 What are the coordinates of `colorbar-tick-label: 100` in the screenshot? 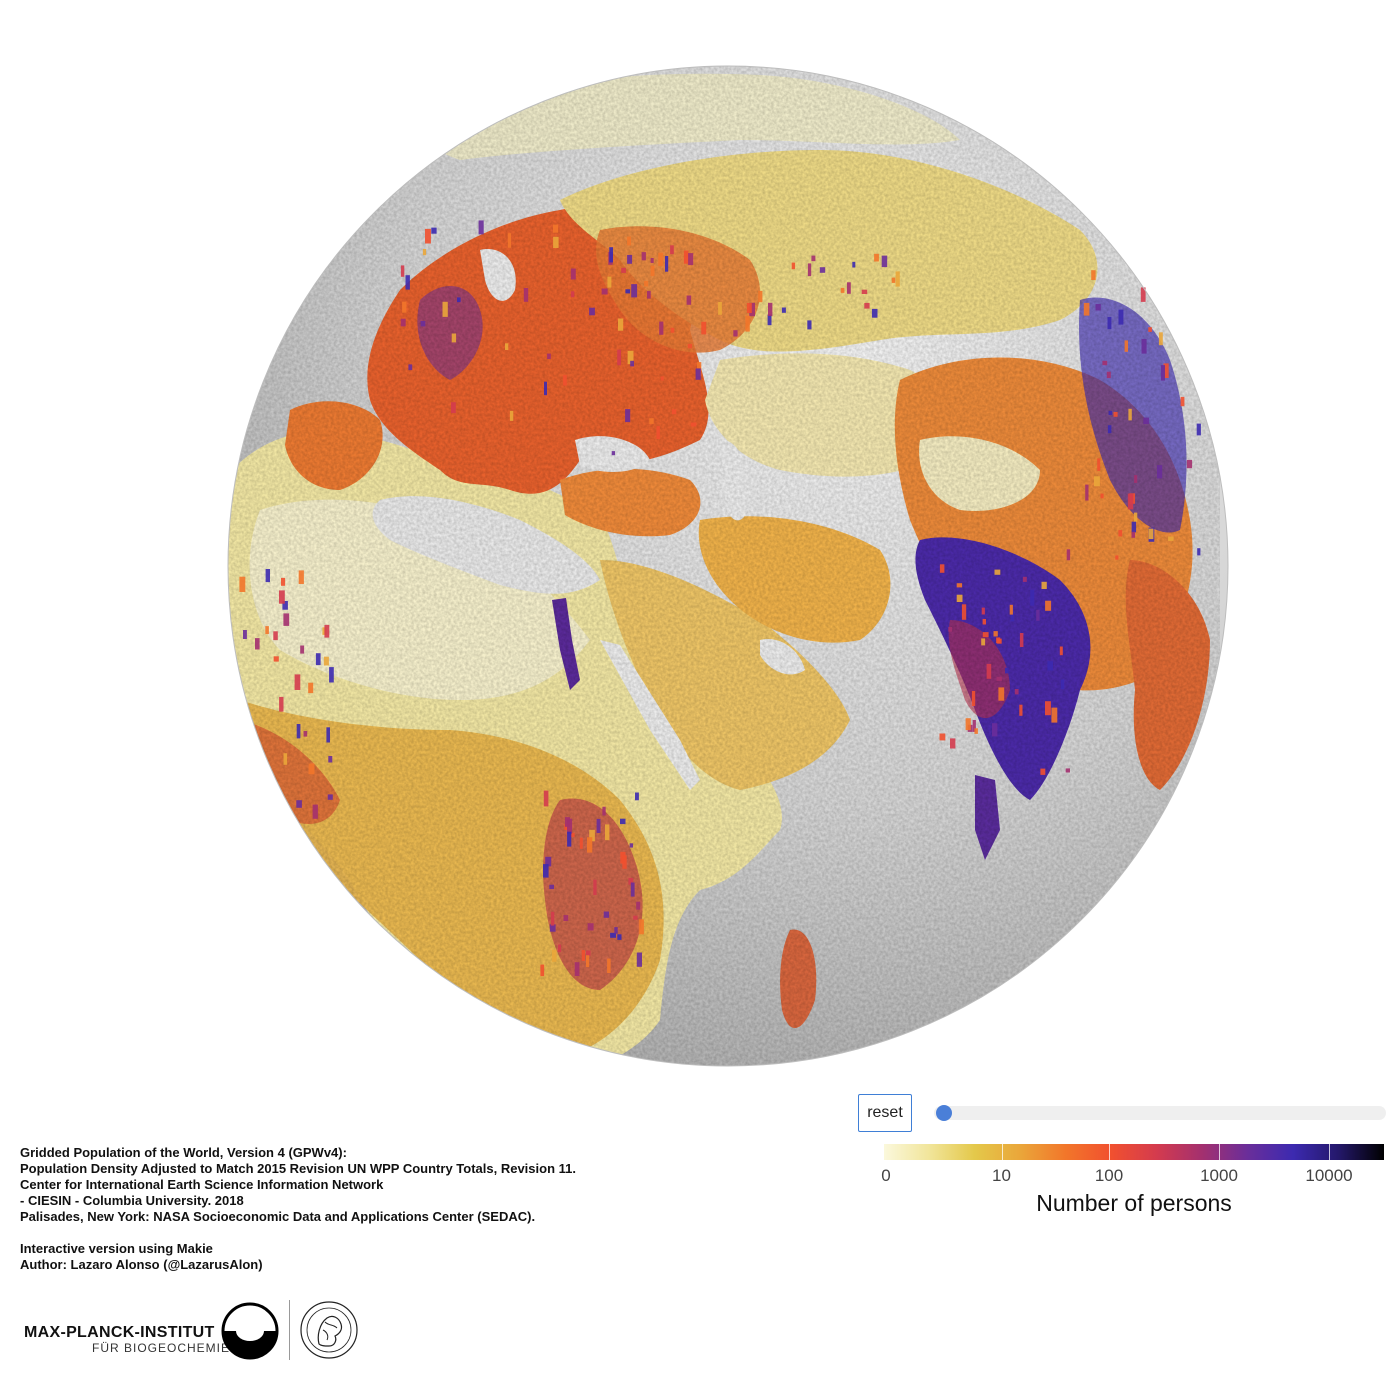 It's located at (1109, 1175).